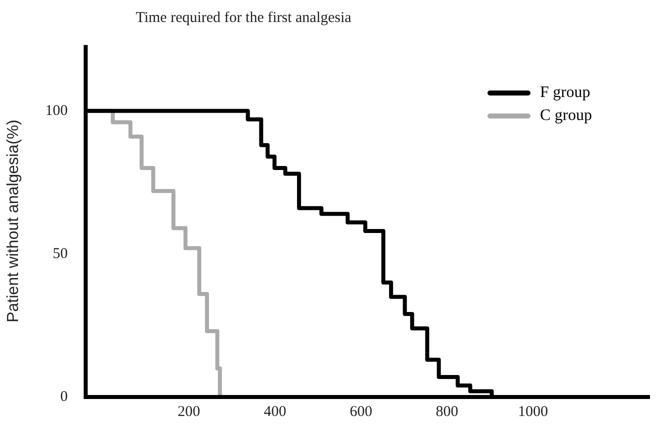 Image resolution: width=660 pixels, height=427 pixels. Describe the element at coordinates (533, 412) in the screenshot. I see `x-tick-label: 1000` at that location.